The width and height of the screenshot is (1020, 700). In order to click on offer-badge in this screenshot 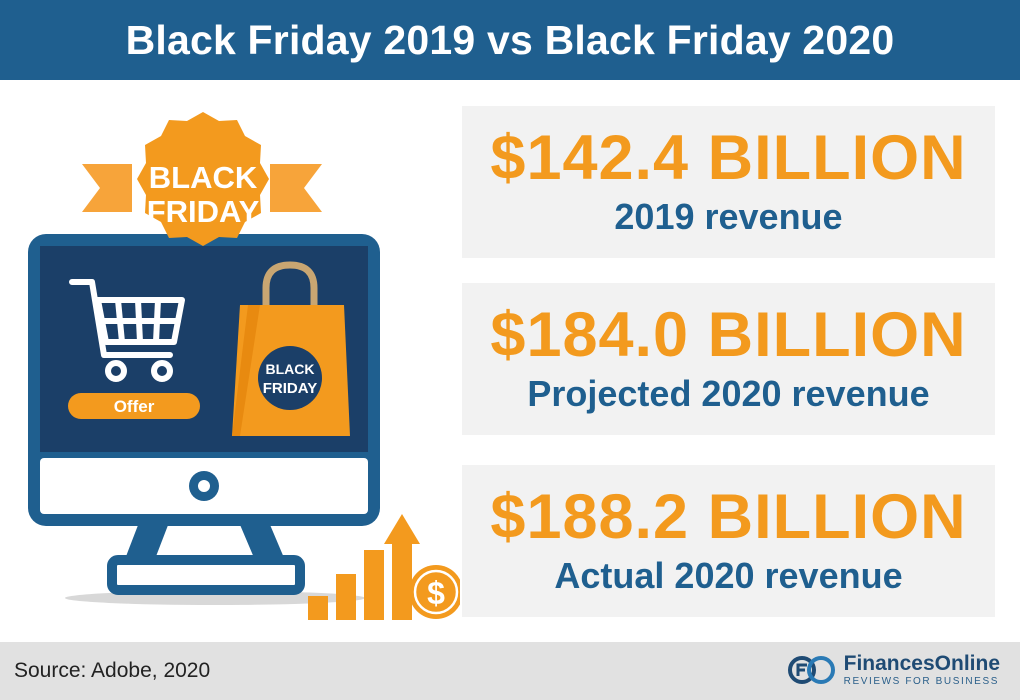, I will do `click(134, 406)`.